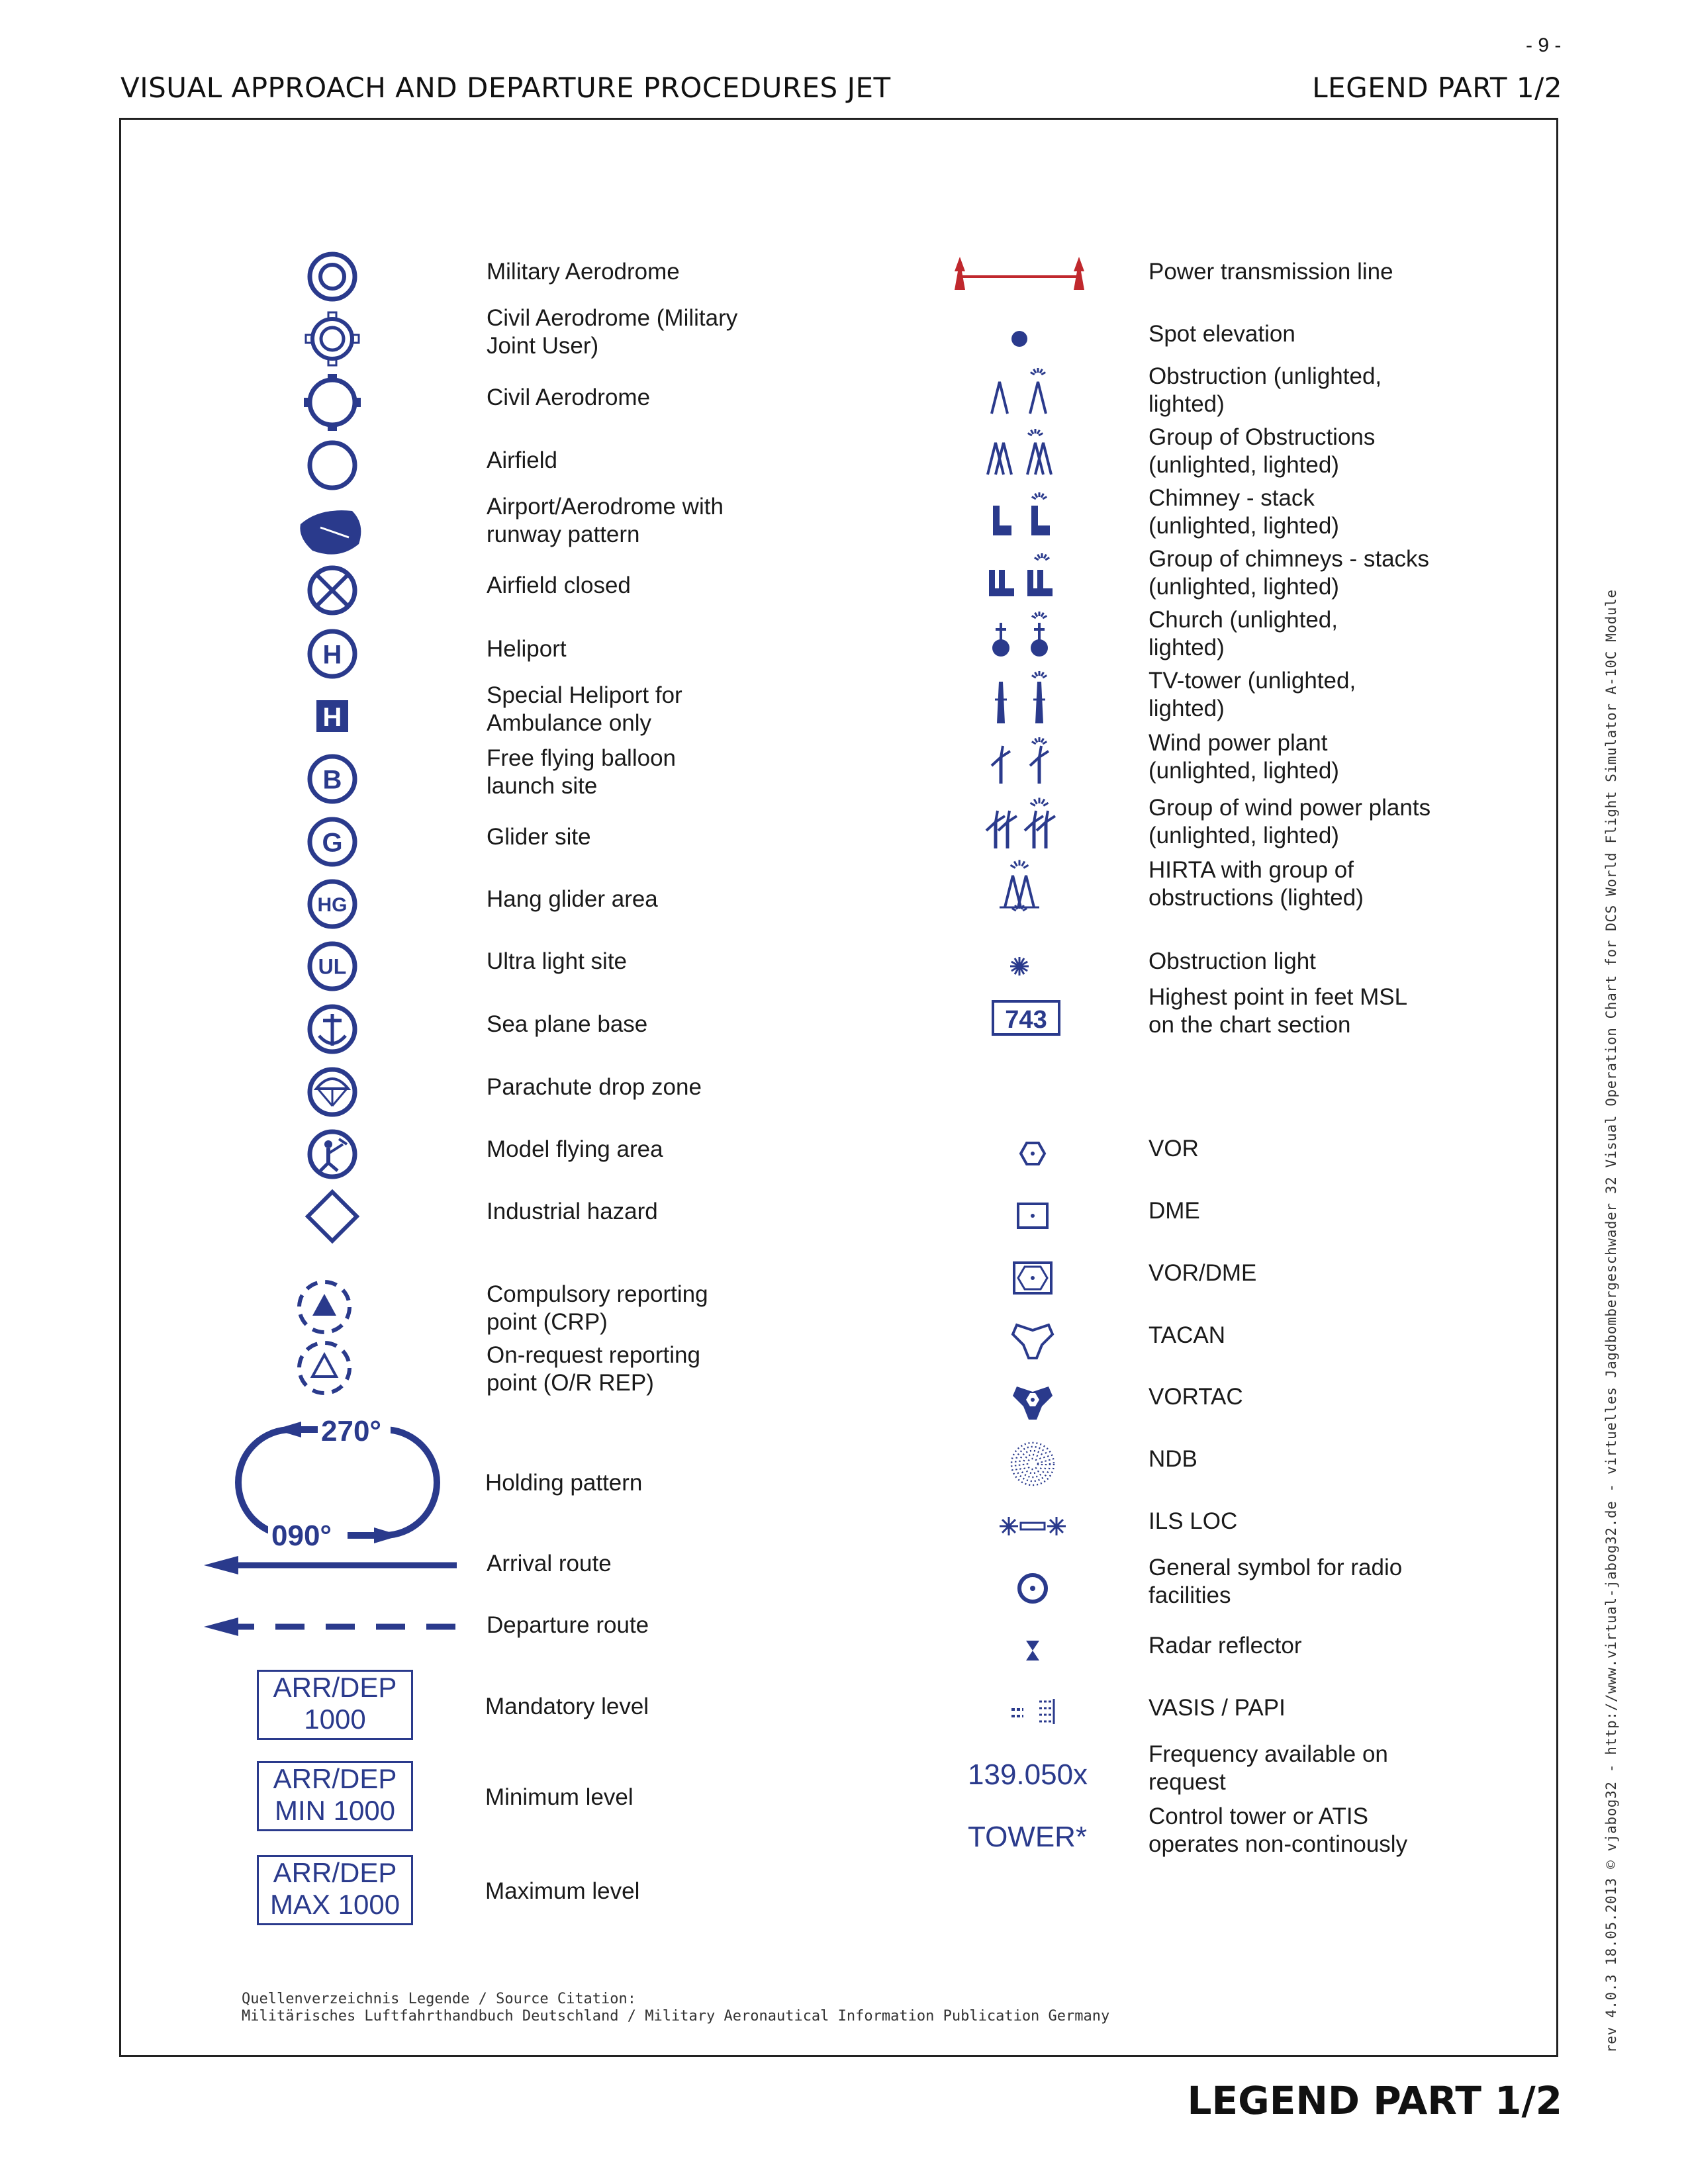 The height and width of the screenshot is (2184, 1688). I want to click on footer-title: LEGEND PART 1/2, so click(1374, 2100).